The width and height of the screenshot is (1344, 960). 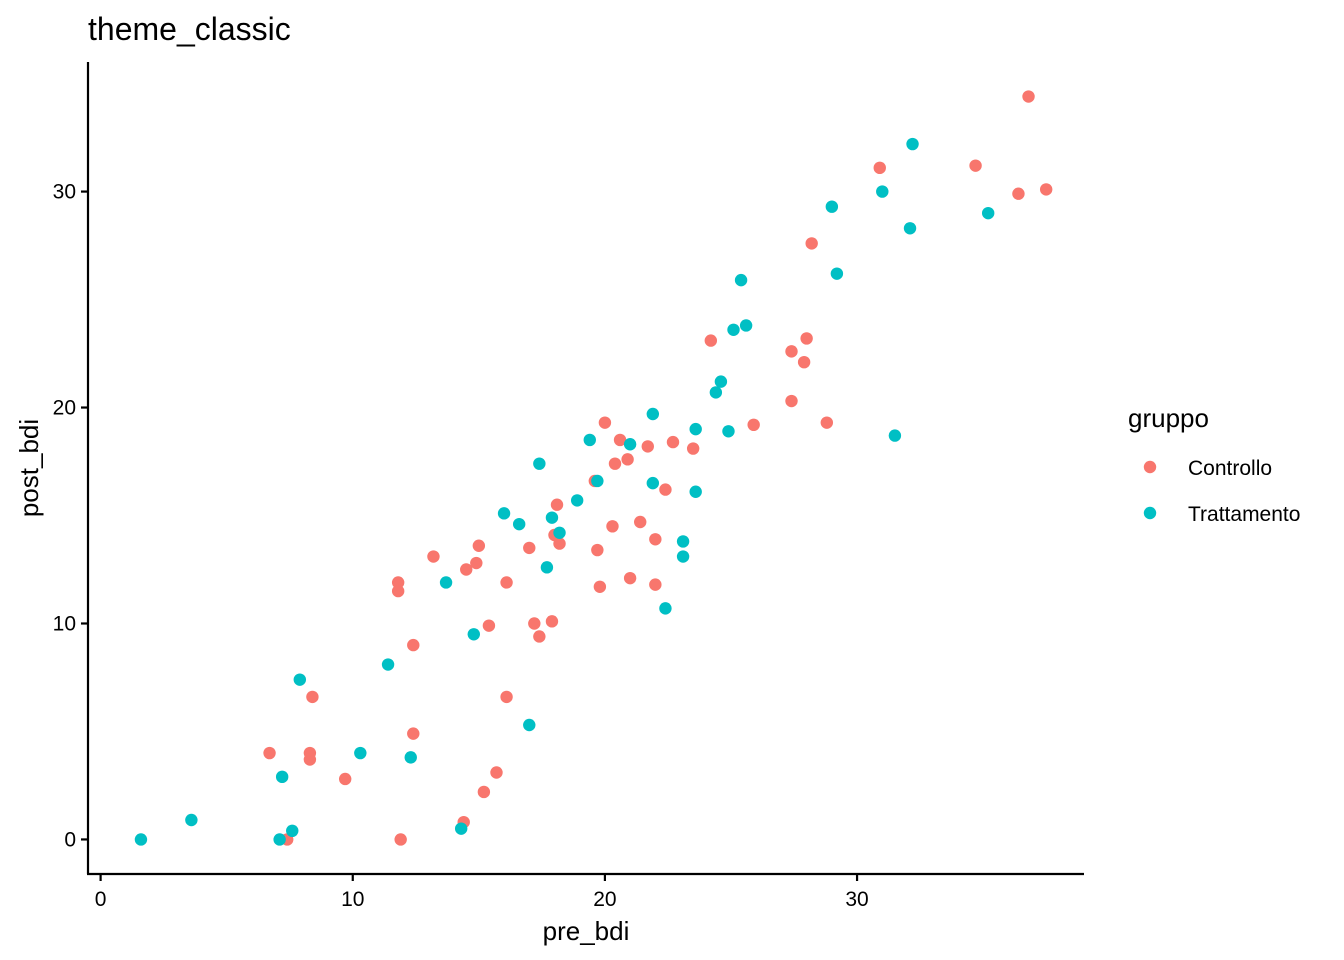 What do you see at coordinates (29, 468) in the screenshot?
I see `y-axis-title: post_bdi` at bounding box center [29, 468].